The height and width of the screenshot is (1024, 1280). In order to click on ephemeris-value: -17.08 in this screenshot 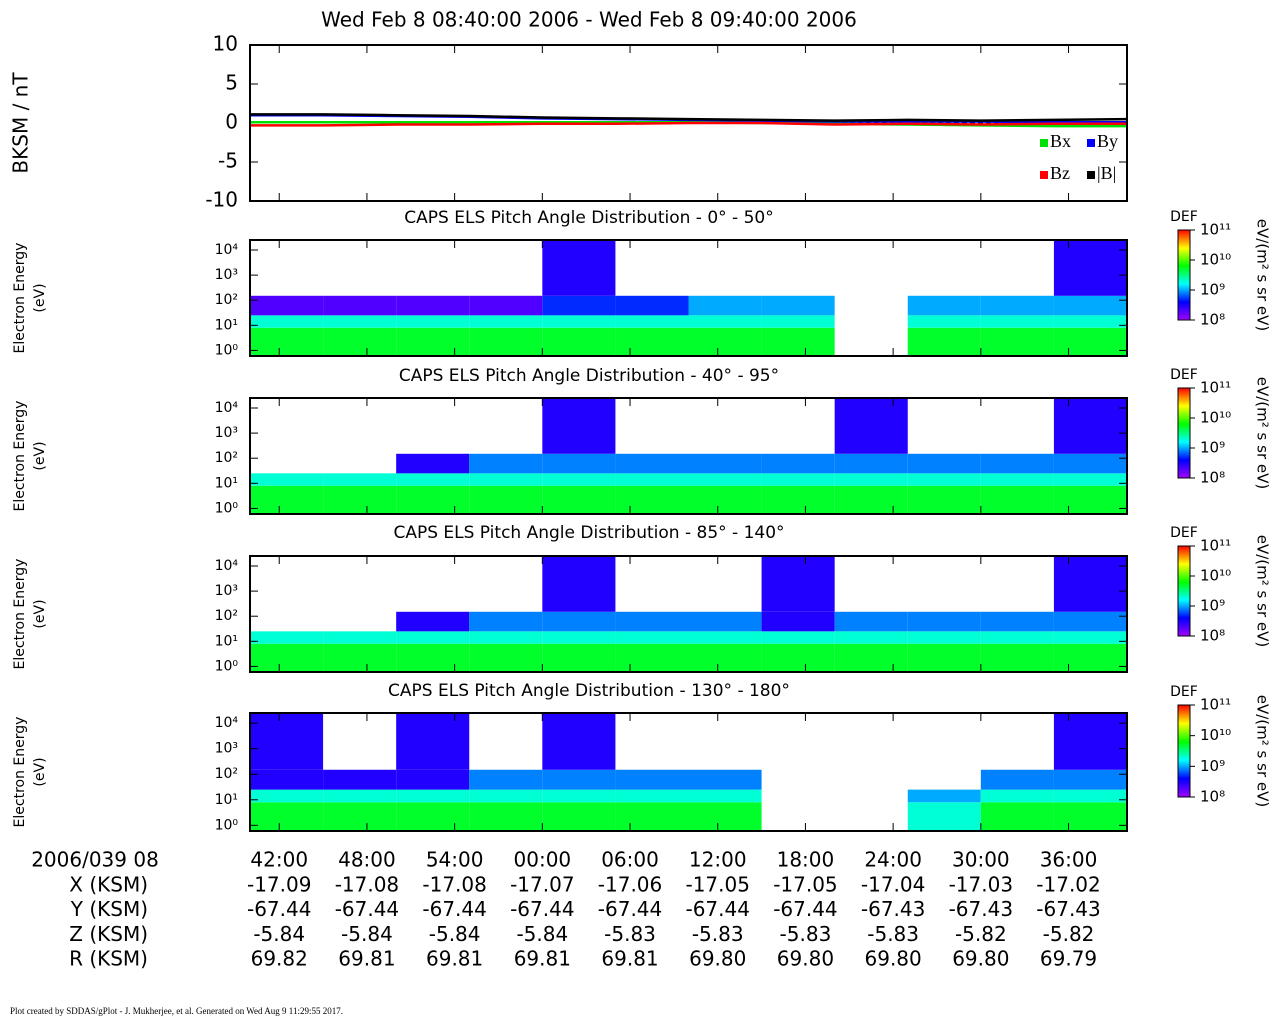, I will do `click(367, 885)`.